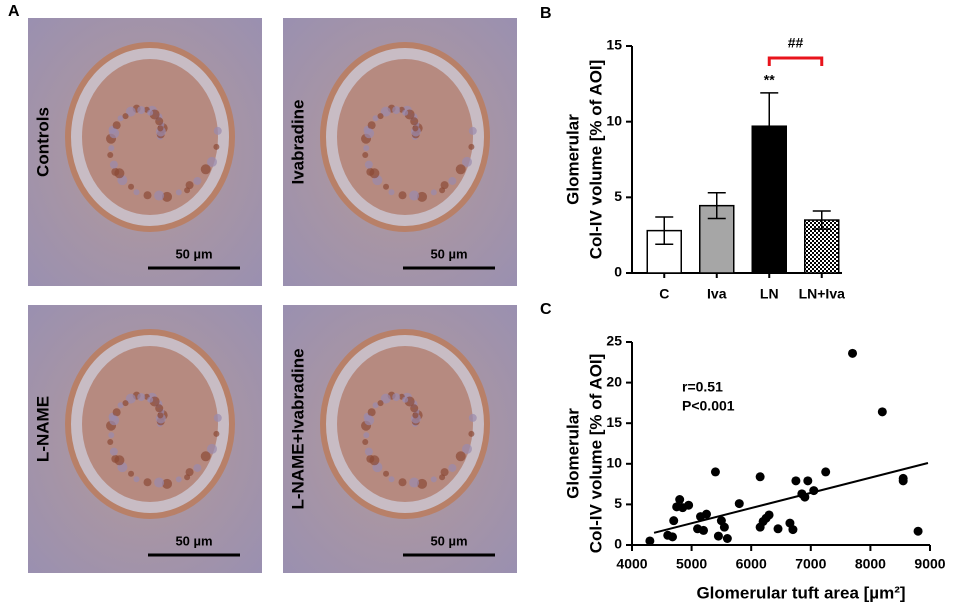 This screenshot has width=957, height=607. What do you see at coordinates (717, 294) in the screenshot?
I see `x-tick-label: Iva` at bounding box center [717, 294].